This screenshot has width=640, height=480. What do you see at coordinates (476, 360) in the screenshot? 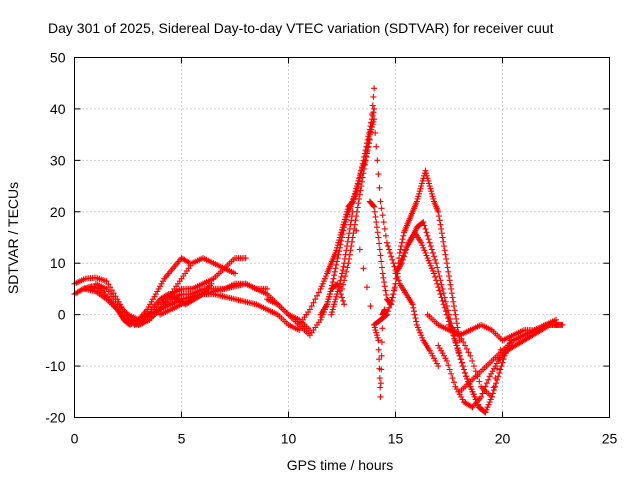
I see `series-sat-r` at bounding box center [476, 360].